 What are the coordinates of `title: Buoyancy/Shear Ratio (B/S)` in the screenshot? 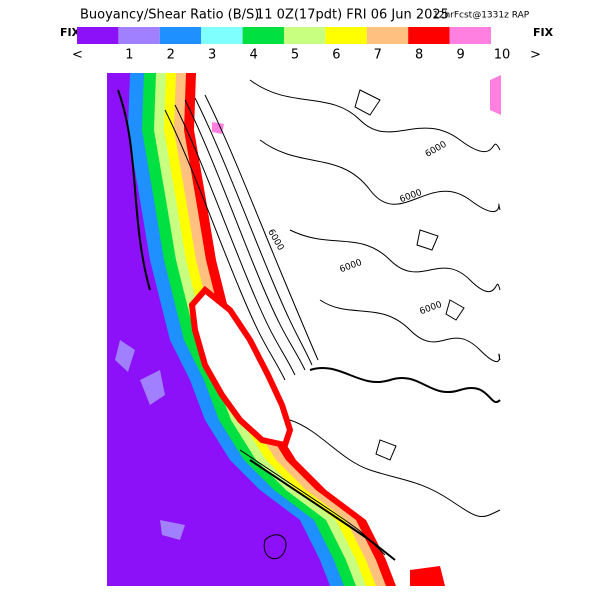 It's located at (169, 15).